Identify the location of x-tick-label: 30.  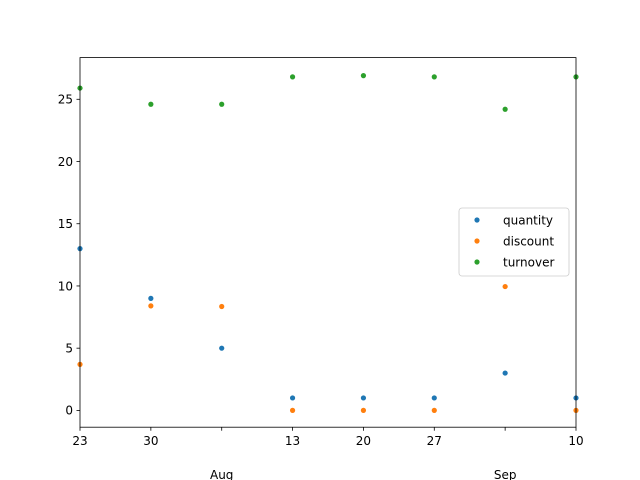
(150, 441).